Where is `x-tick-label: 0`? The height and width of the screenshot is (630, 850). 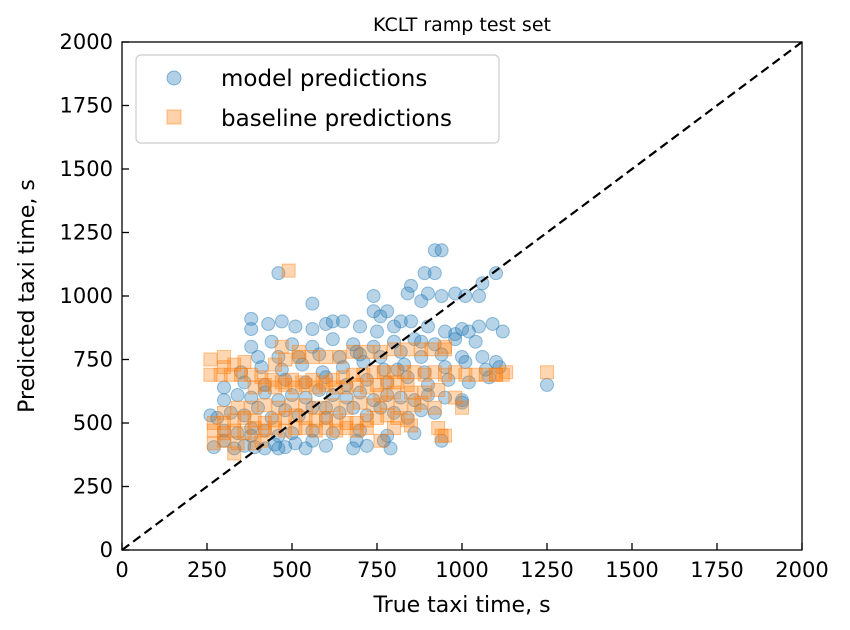 x-tick-label: 0 is located at coordinates (121, 570).